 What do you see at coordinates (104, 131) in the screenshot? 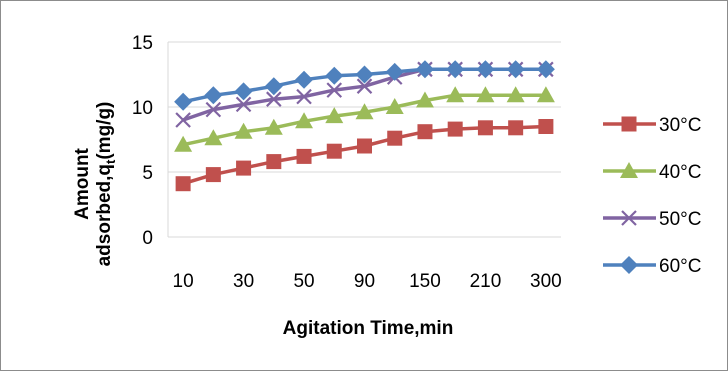
I see `y-axis-title-suffix: (mg/g)` at bounding box center [104, 131].